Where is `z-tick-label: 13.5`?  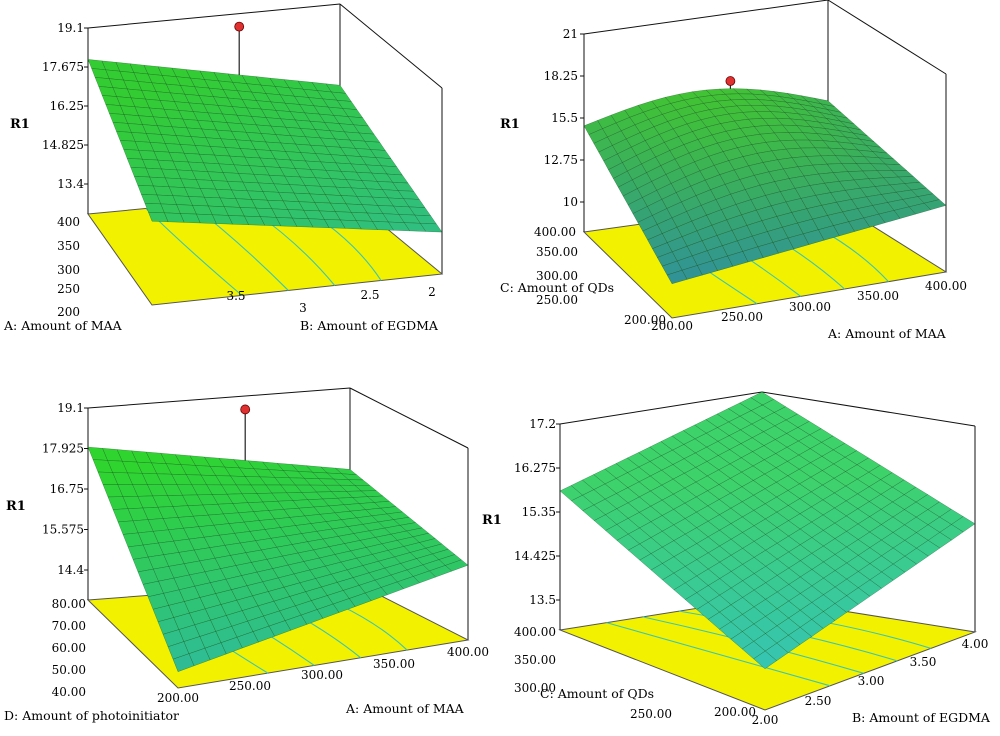 z-tick-label: 13.5 is located at coordinates (542, 600).